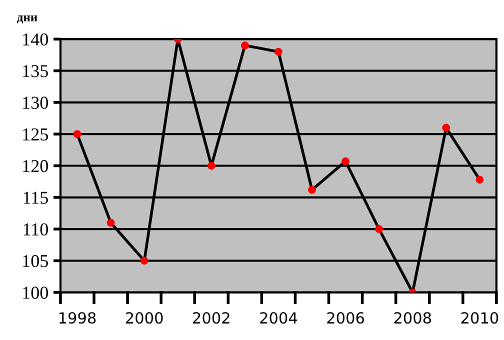 This screenshot has height=340, width=504. Describe the element at coordinates (345, 318) in the screenshot. I see `x-tick-label: 2006` at that location.